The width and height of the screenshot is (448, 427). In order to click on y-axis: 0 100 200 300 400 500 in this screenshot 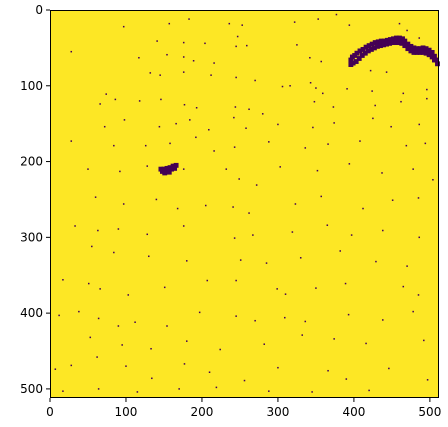, I will do `click(35, 199)`.